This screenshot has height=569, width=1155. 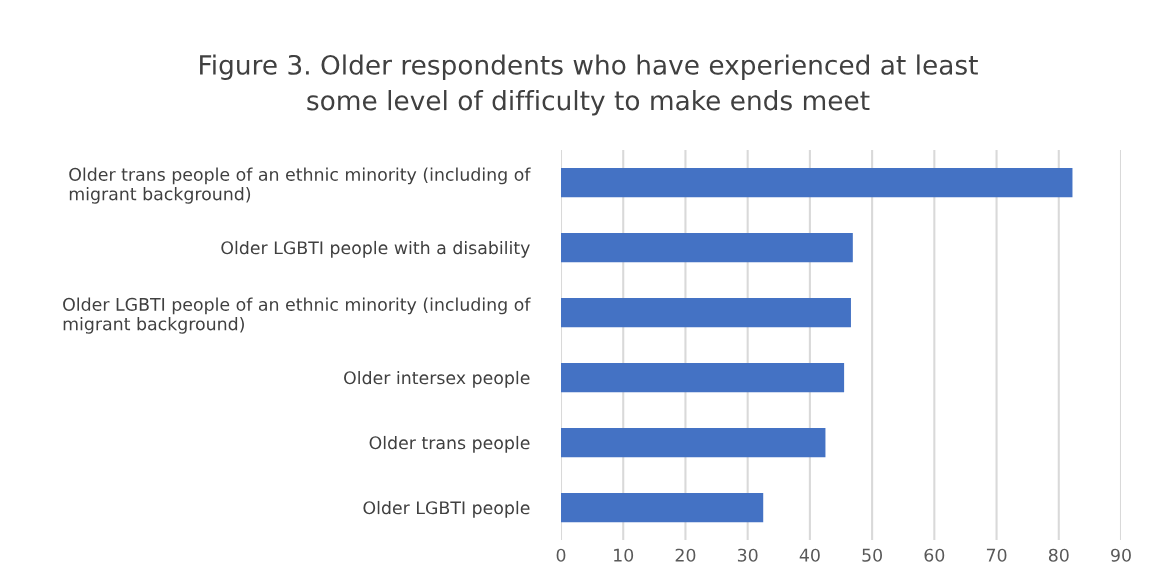 I want to click on y-tick-label: Older trans people, so click(x=449, y=444).